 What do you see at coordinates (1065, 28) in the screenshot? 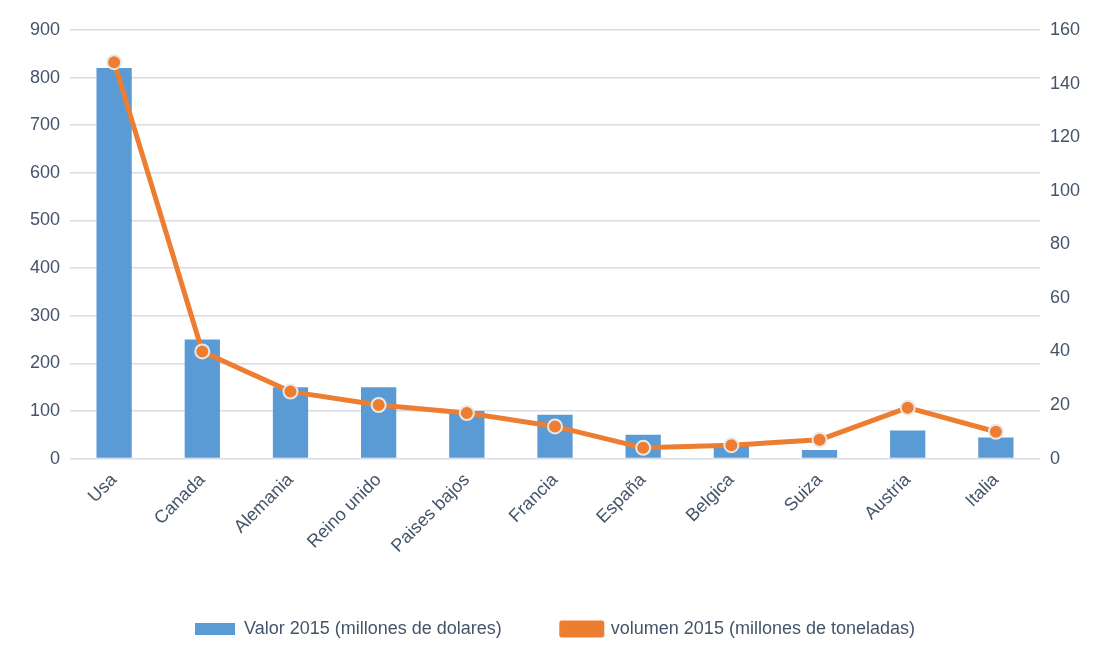
I see `y2-tick-label: 160` at bounding box center [1065, 28].